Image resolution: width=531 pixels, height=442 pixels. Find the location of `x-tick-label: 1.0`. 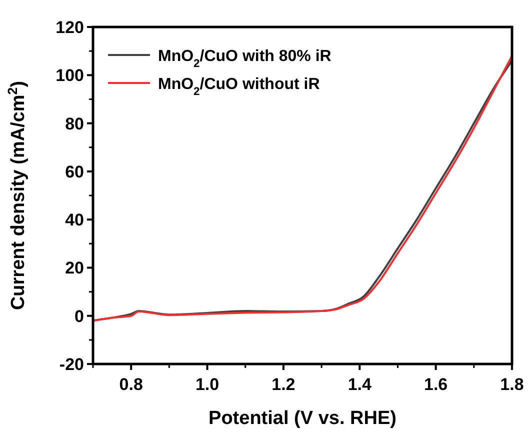

x-tick-label: 1.0 is located at coordinates (207, 384).